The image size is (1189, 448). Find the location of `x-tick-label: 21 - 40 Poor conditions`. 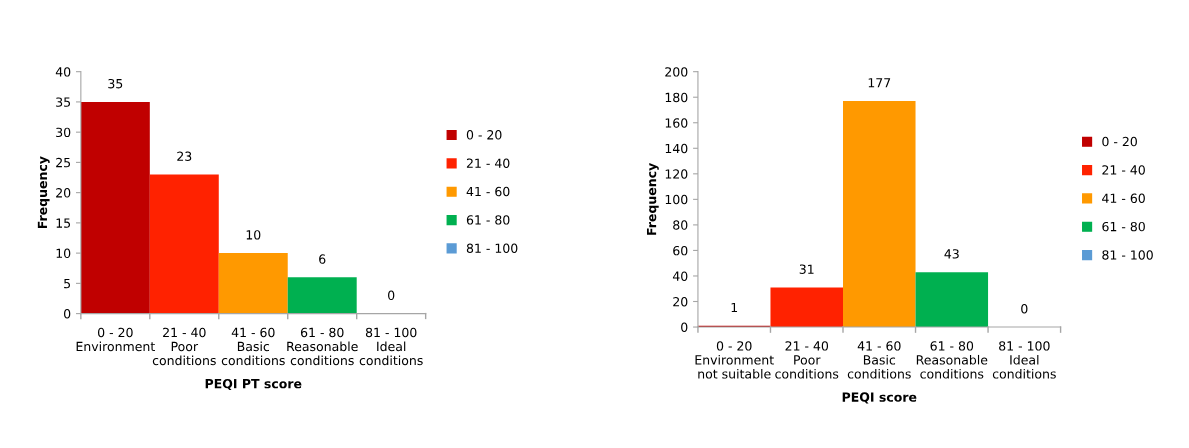

x-tick-label: 21 - 40 Poor conditions is located at coordinates (807, 360).